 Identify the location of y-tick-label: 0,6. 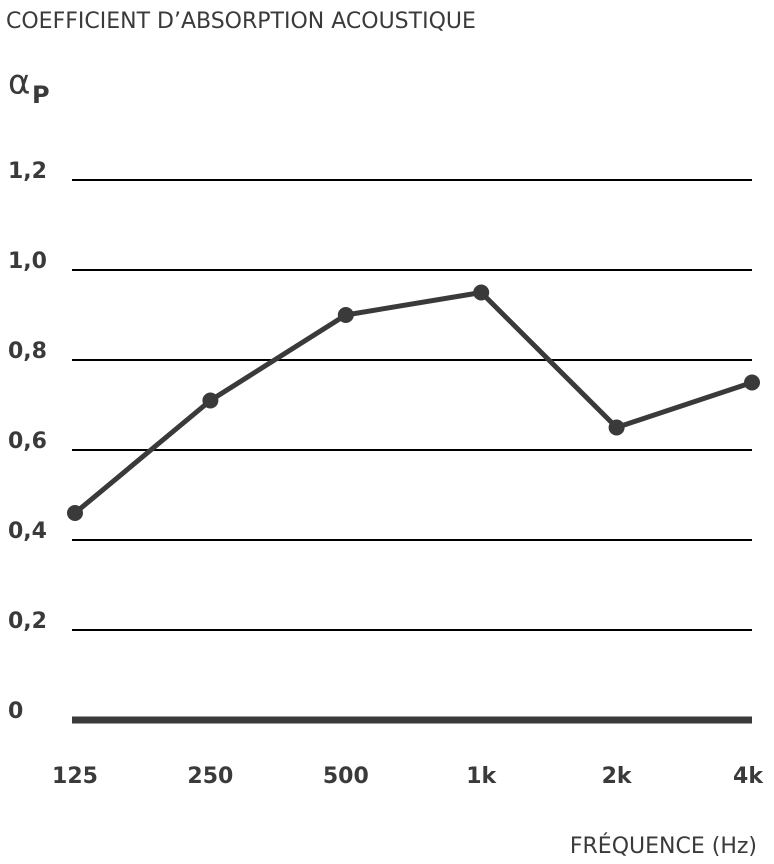
(27, 441).